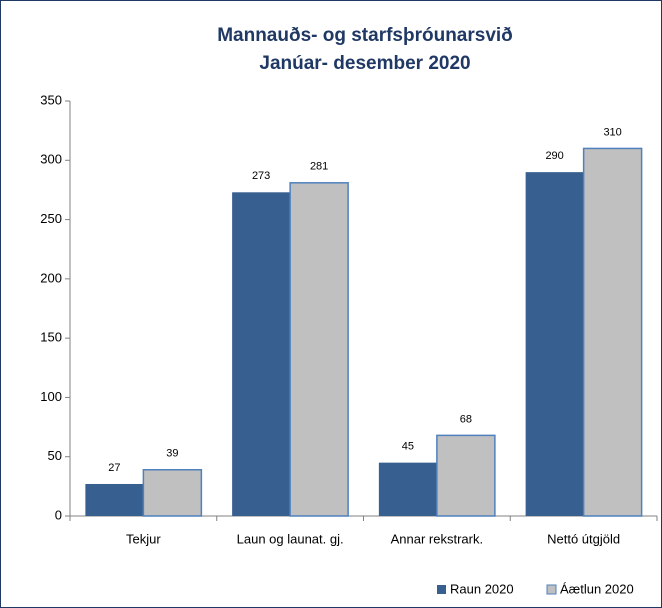 The width and height of the screenshot is (662, 608). I want to click on x-tick-label: Laun og launat. gj., so click(290, 538).